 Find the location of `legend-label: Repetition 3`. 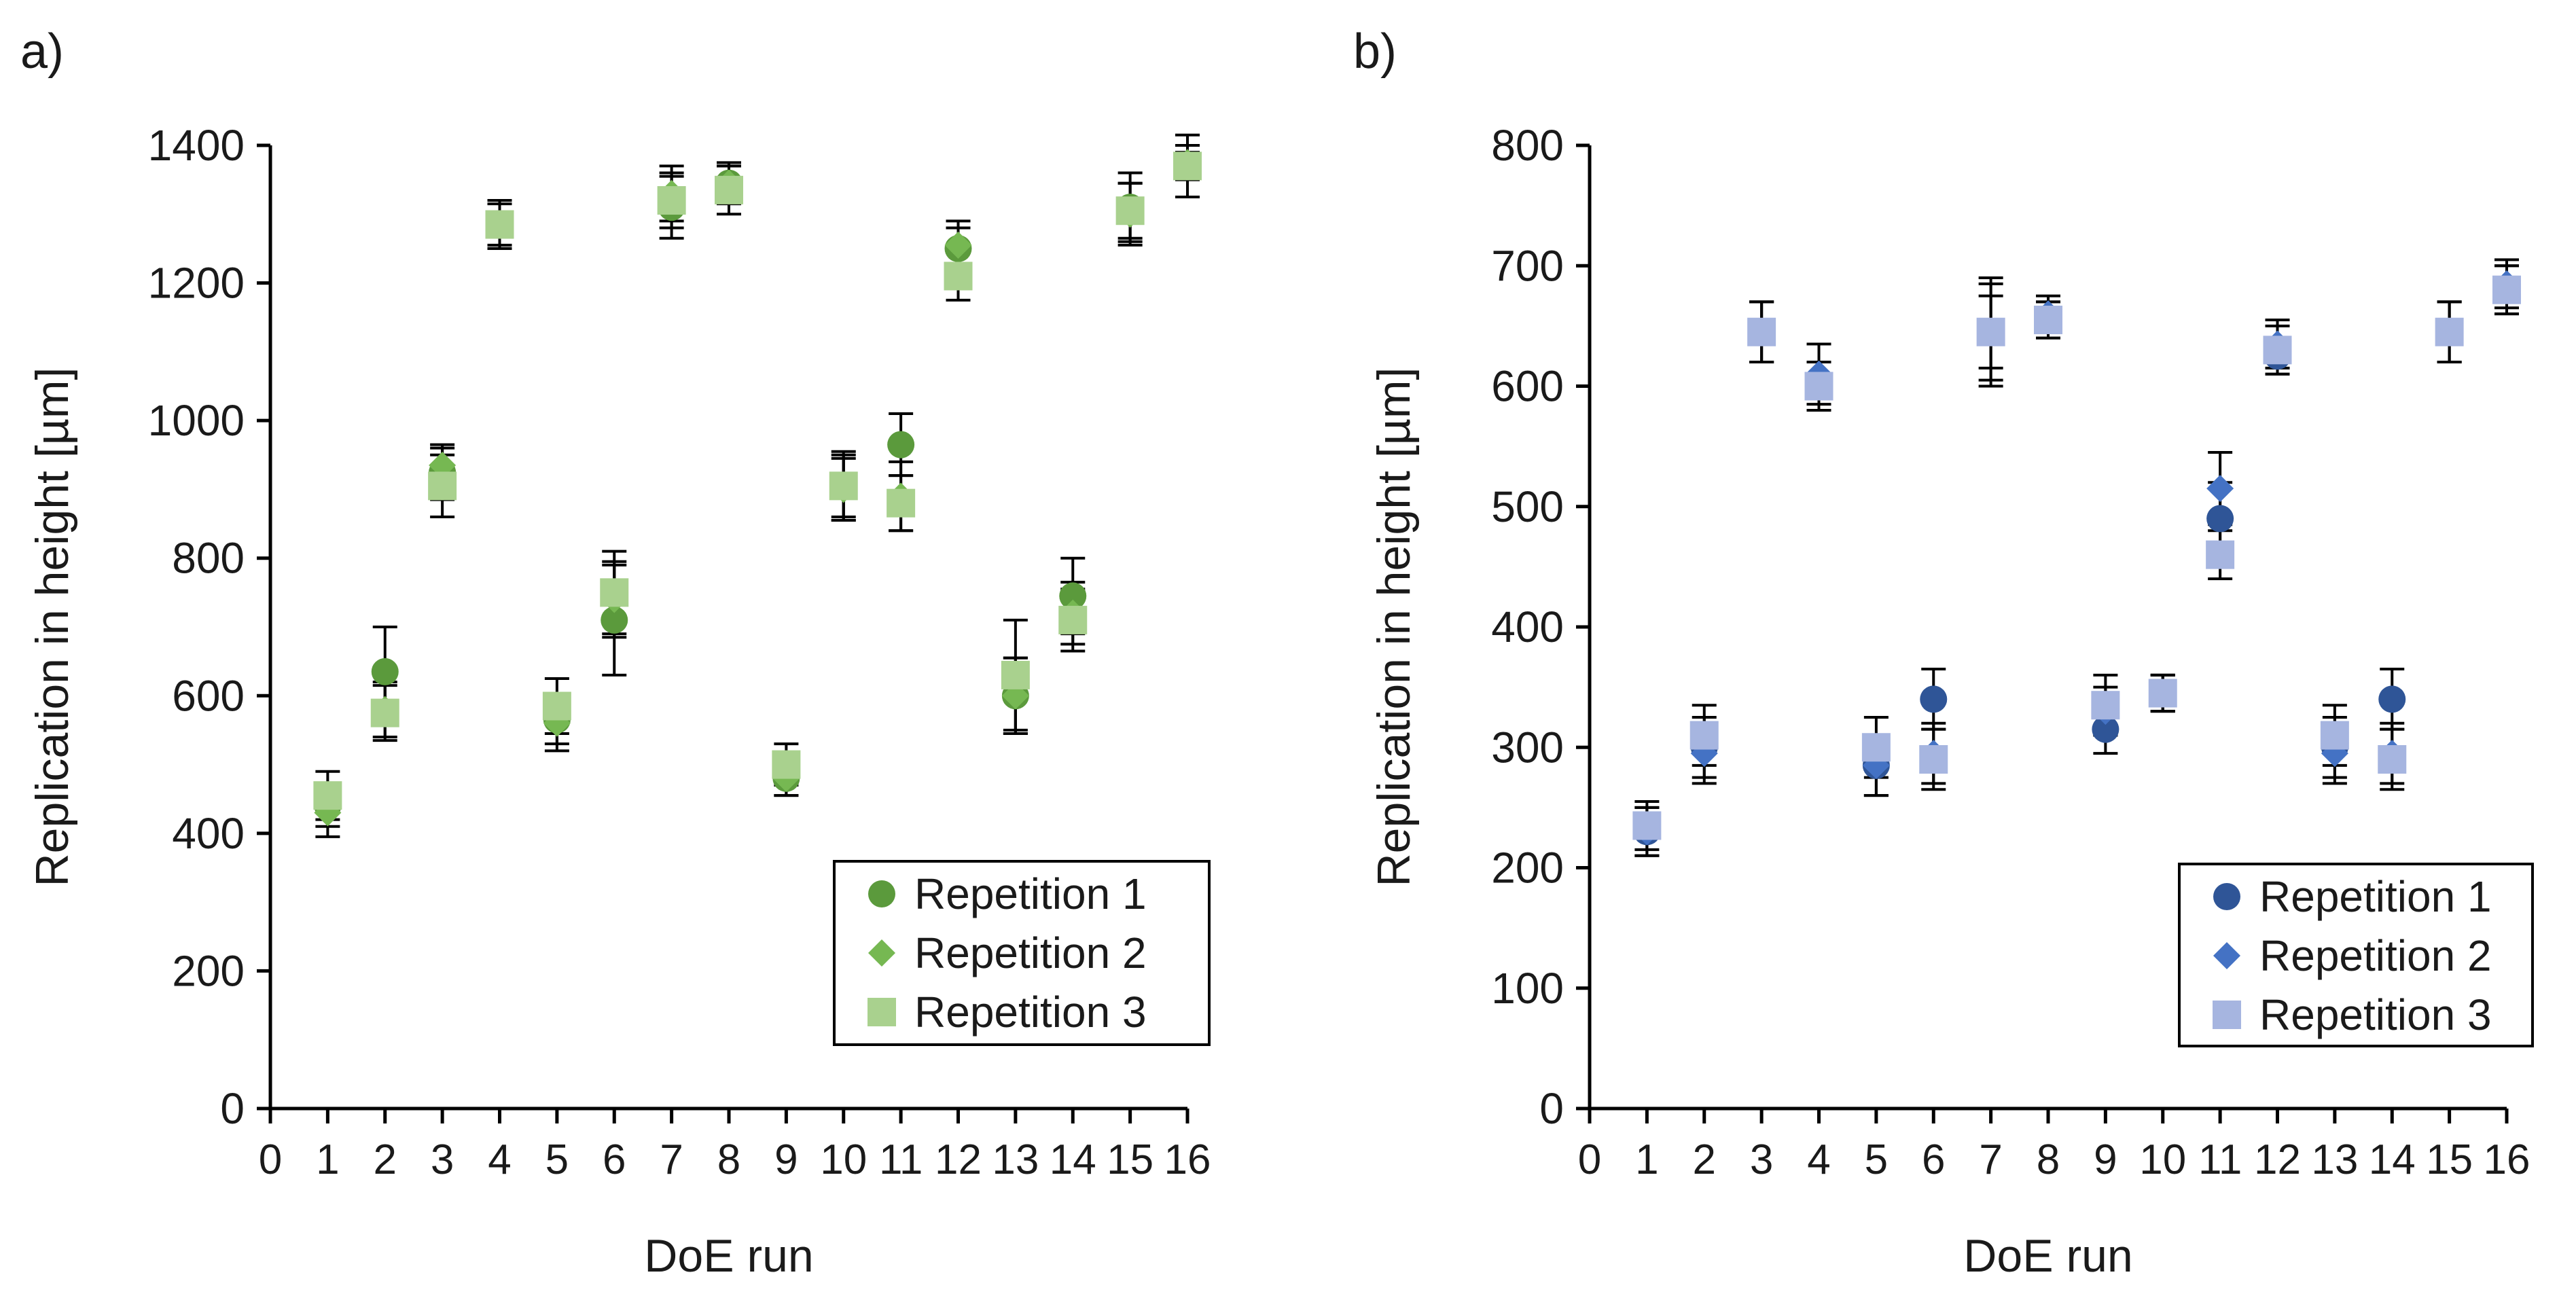

legend-label: Repetition 3 is located at coordinates (2375, 1014).